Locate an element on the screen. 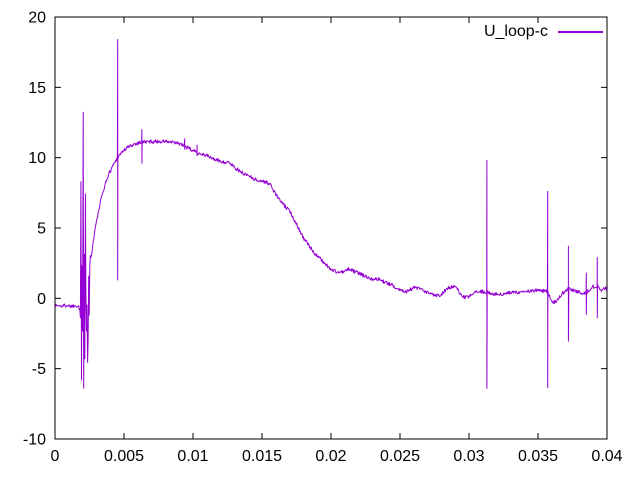  y-tick-label: 10 is located at coordinates (37, 158).